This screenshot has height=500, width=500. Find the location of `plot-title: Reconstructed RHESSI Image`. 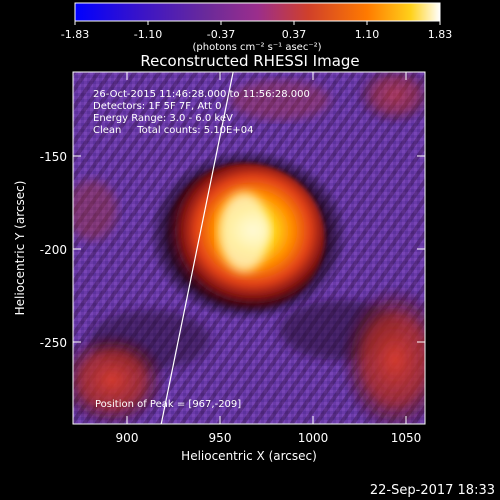

plot-title: Reconstructed RHESSI Image is located at coordinates (249, 61).